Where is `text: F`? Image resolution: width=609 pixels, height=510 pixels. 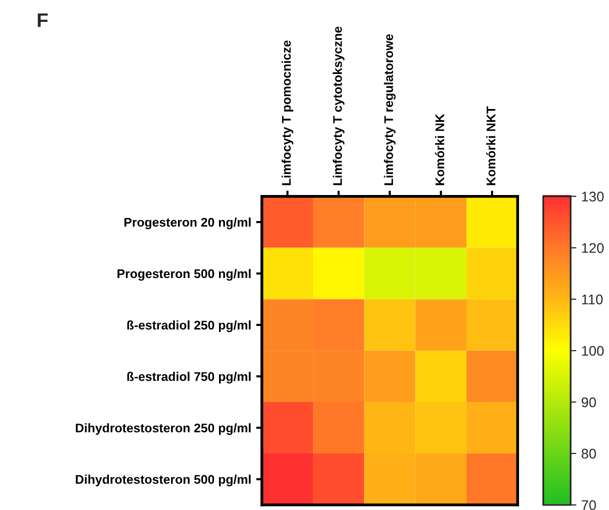 text: F is located at coordinates (43, 20).